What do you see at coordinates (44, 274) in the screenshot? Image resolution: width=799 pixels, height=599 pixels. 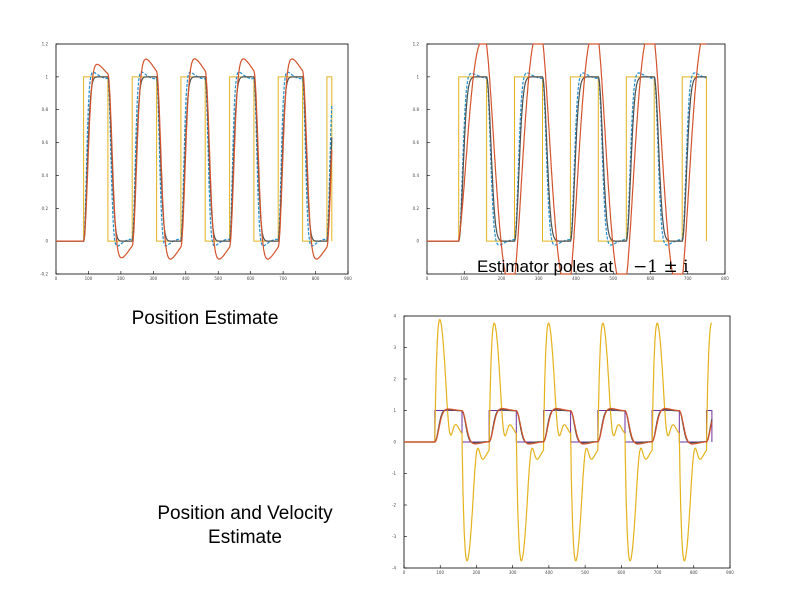 I see `y-tick-label: -0.2` at bounding box center [44, 274].